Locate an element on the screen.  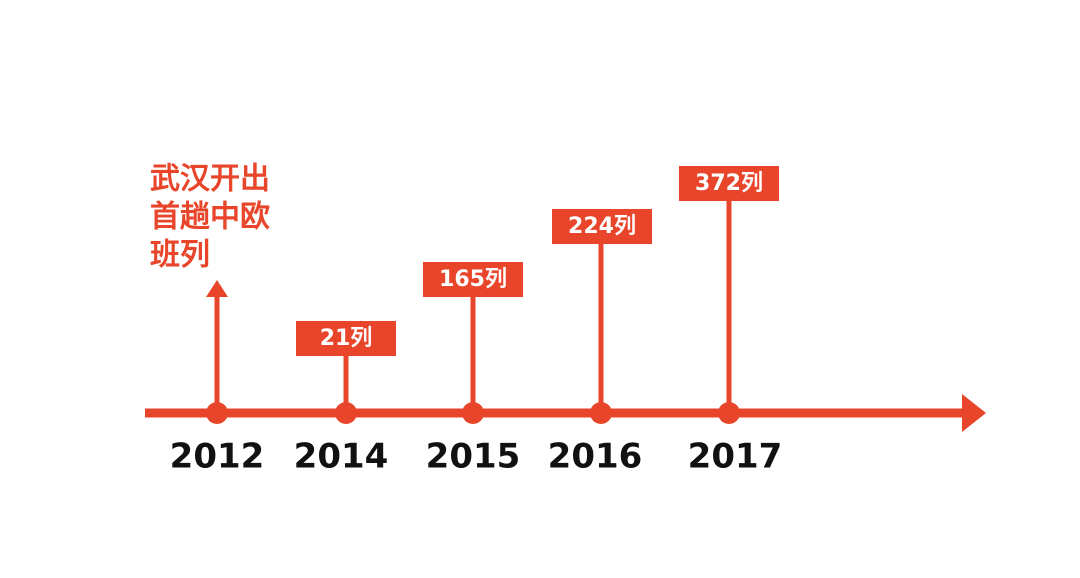
event-label: 165列 is located at coordinates (473, 279).